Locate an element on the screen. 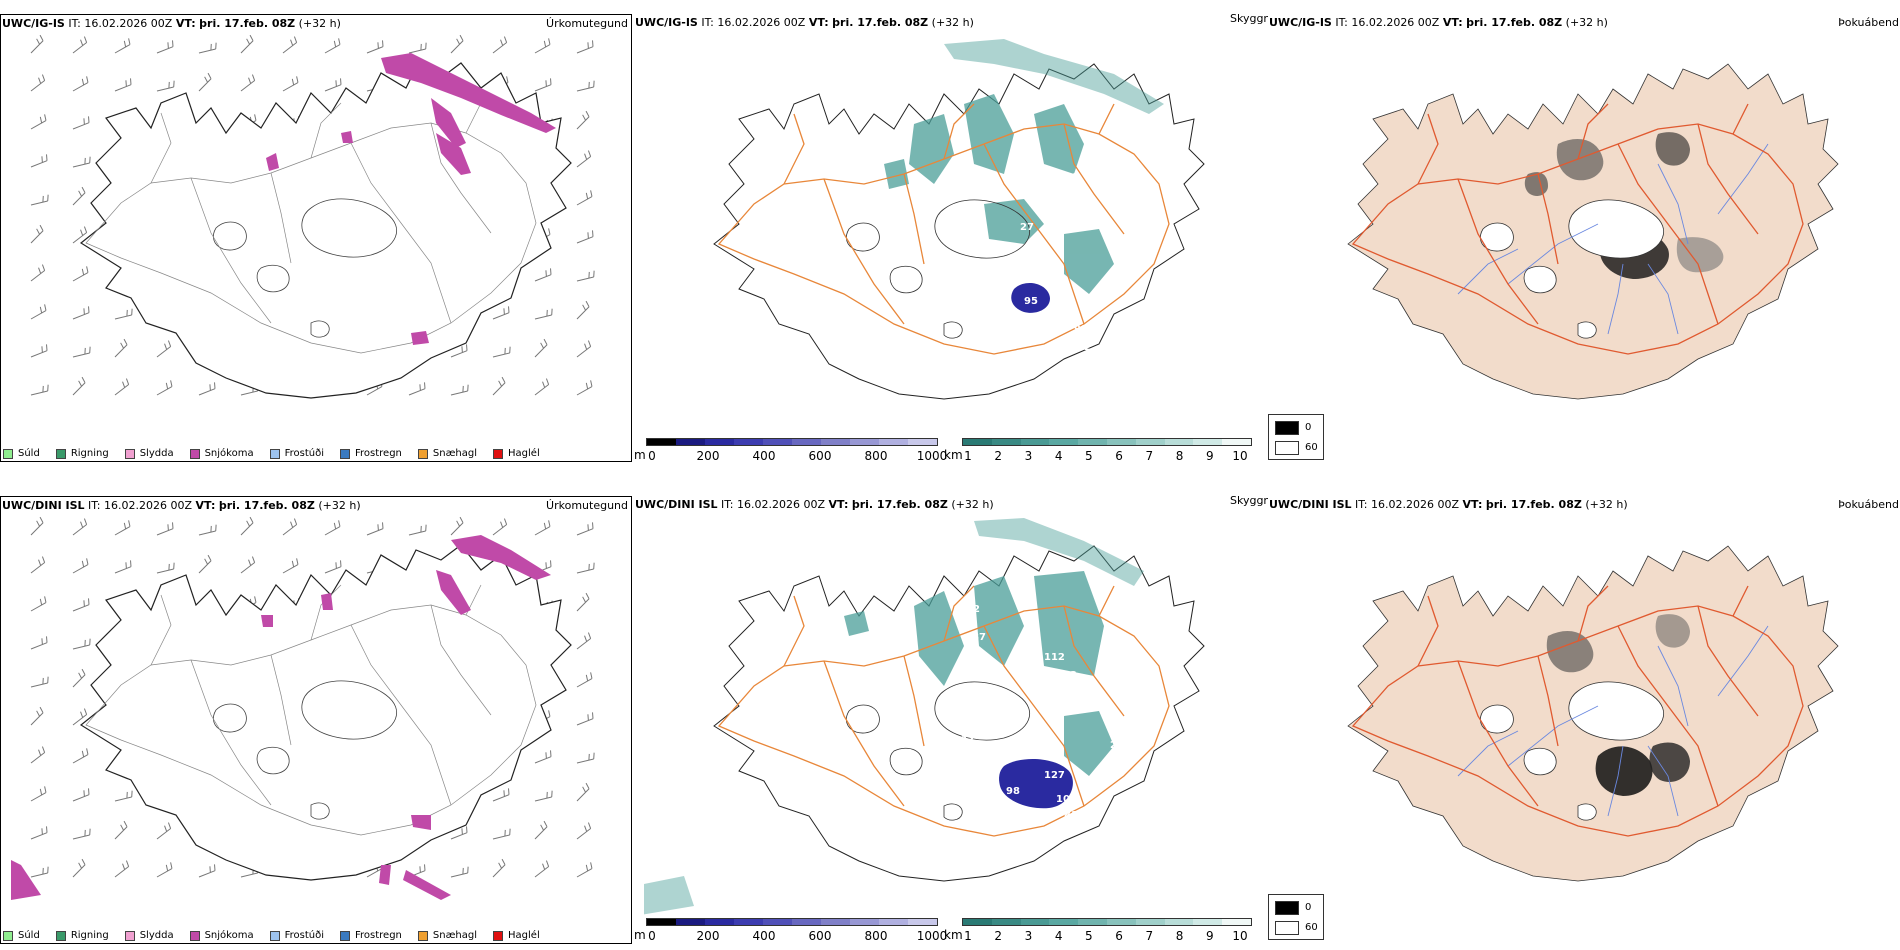 This screenshot has height=950, width=1900. scale-tick: 7 is located at coordinates (1149, 936).